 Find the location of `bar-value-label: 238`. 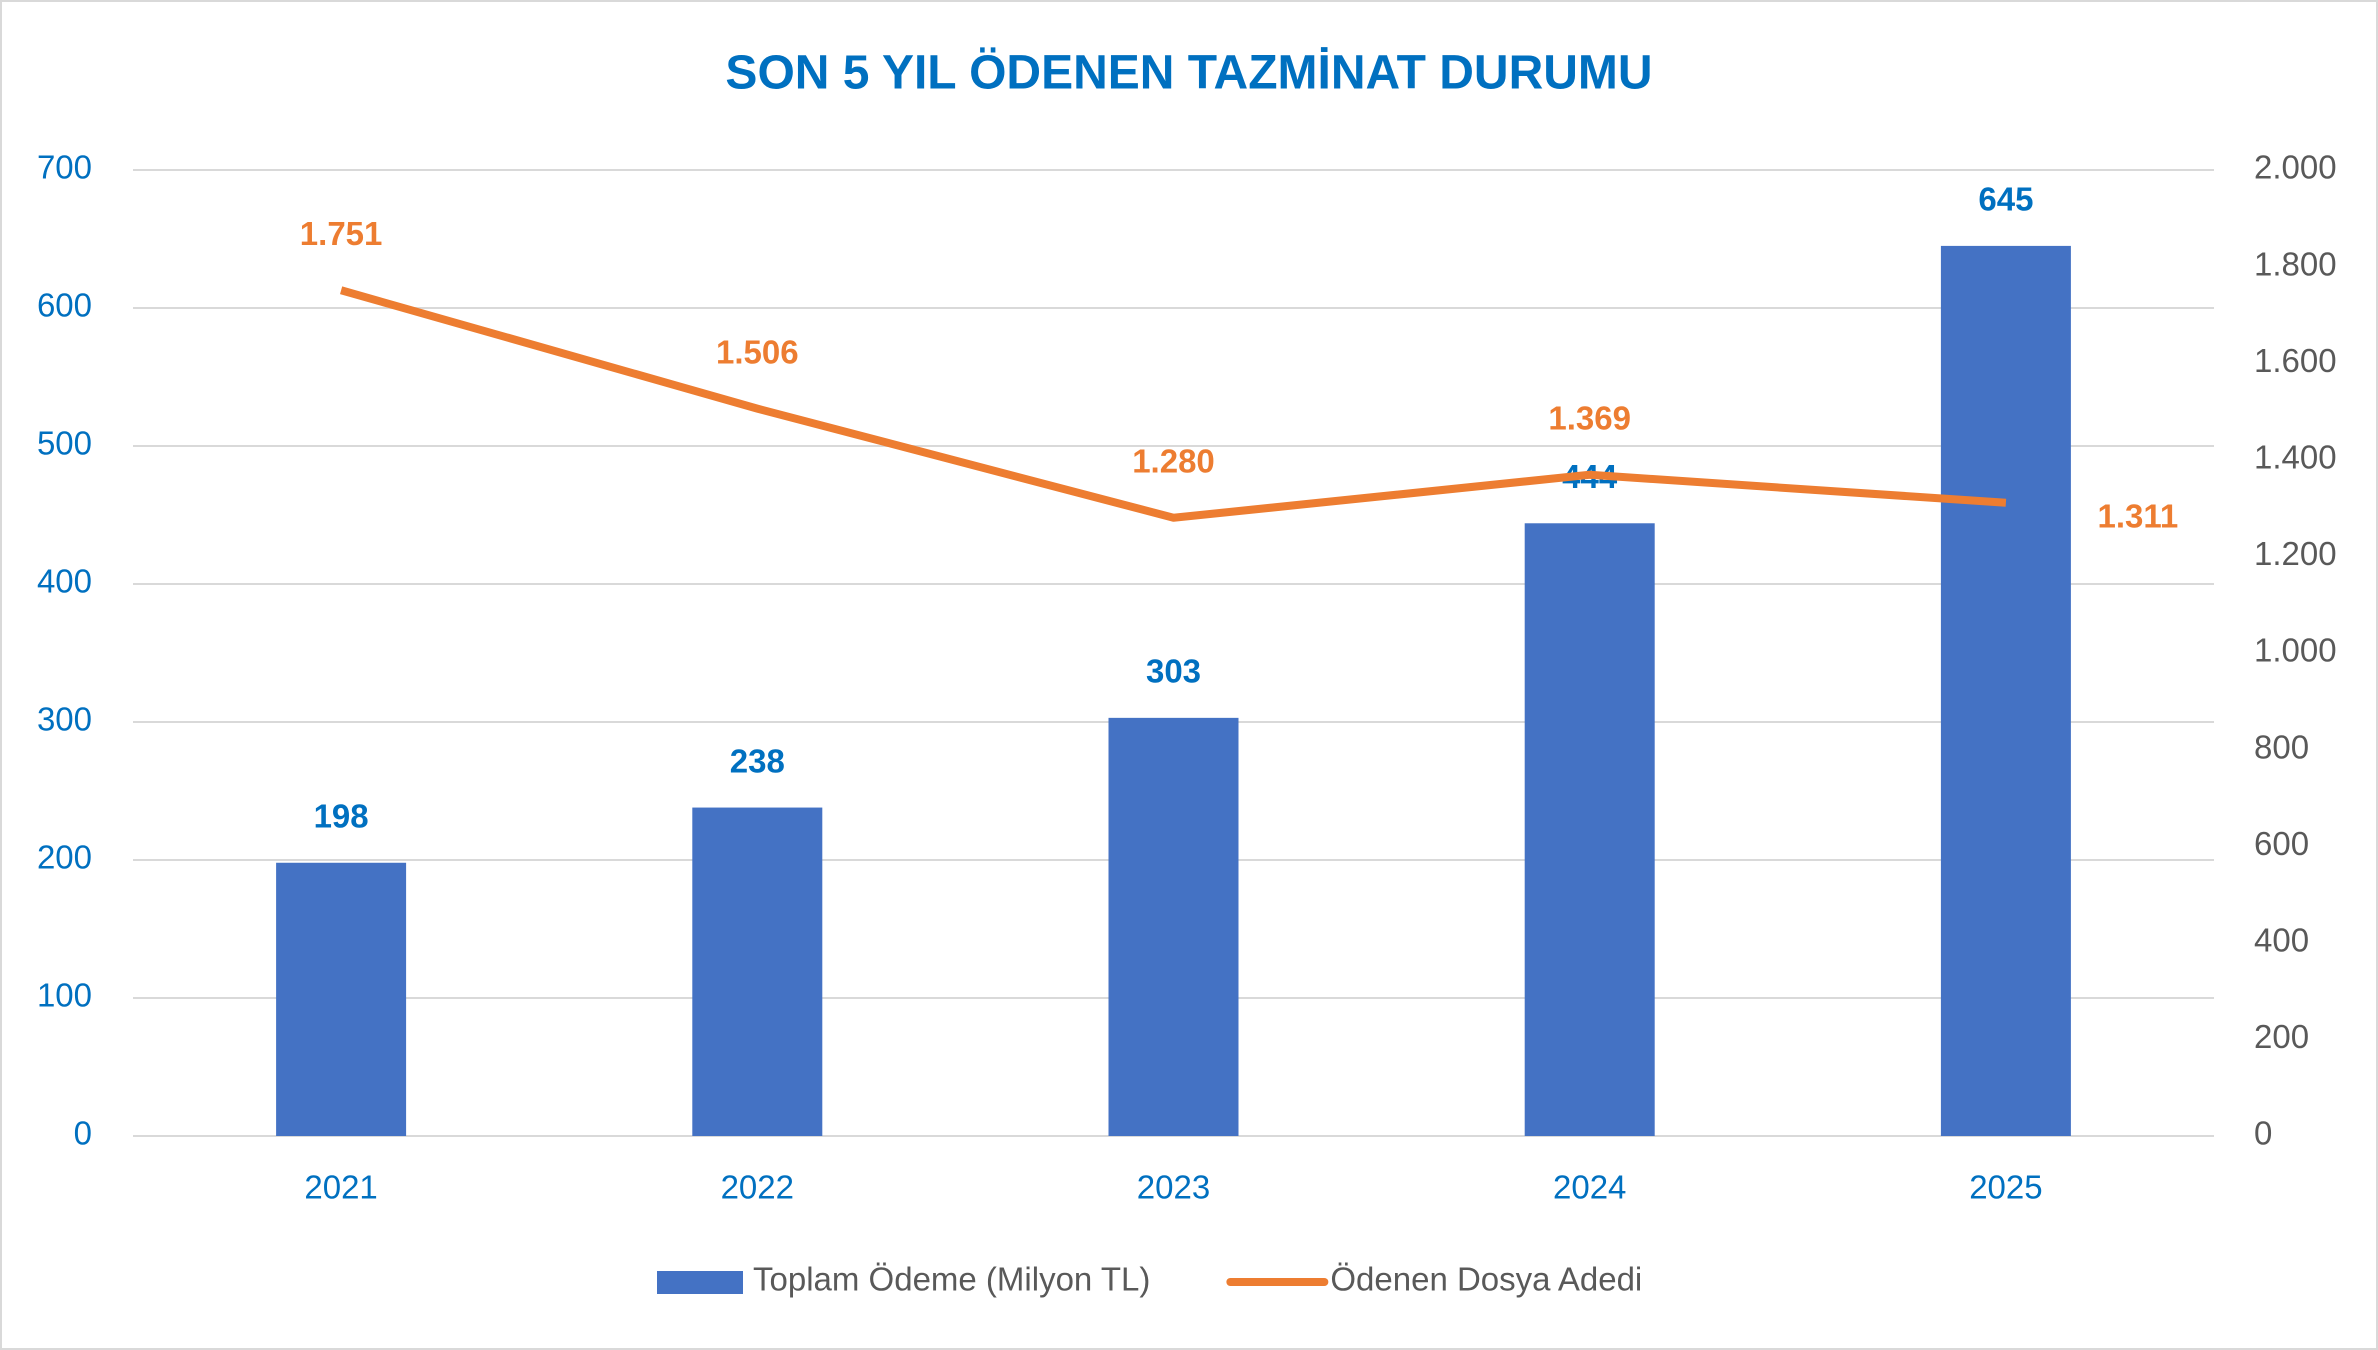

bar-value-label: 238 is located at coordinates (757, 760).